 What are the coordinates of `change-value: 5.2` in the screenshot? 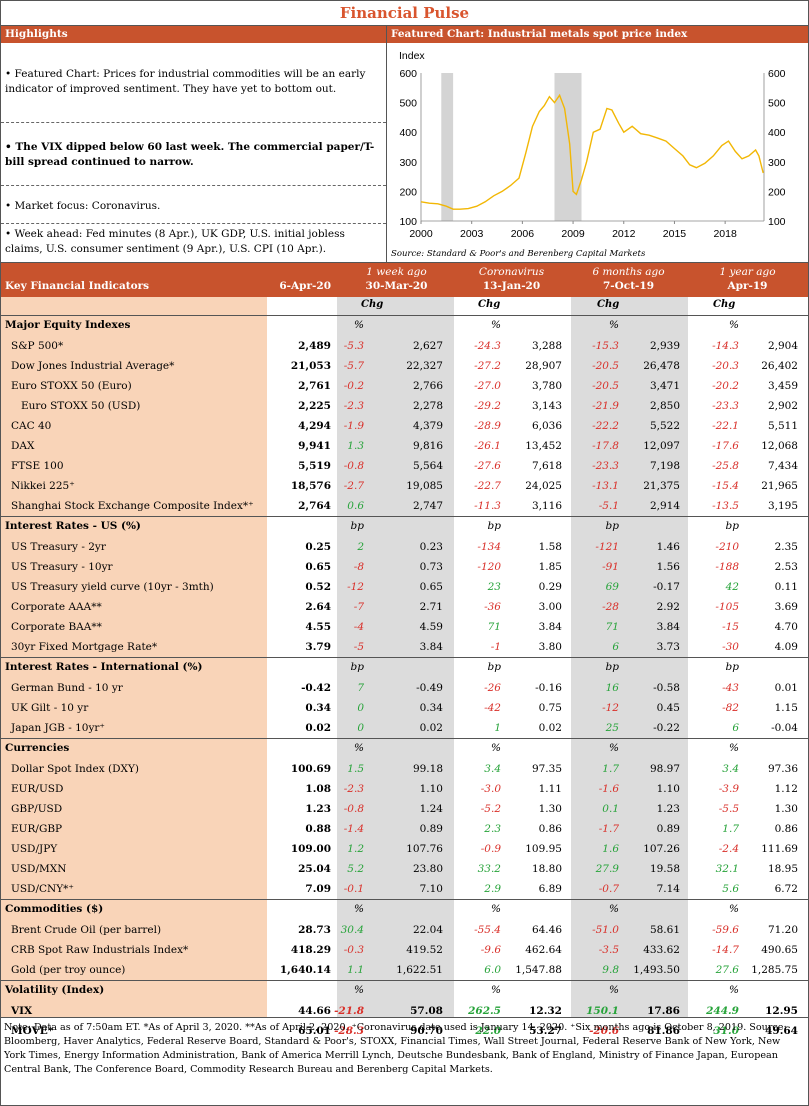 It's located at (355, 869).